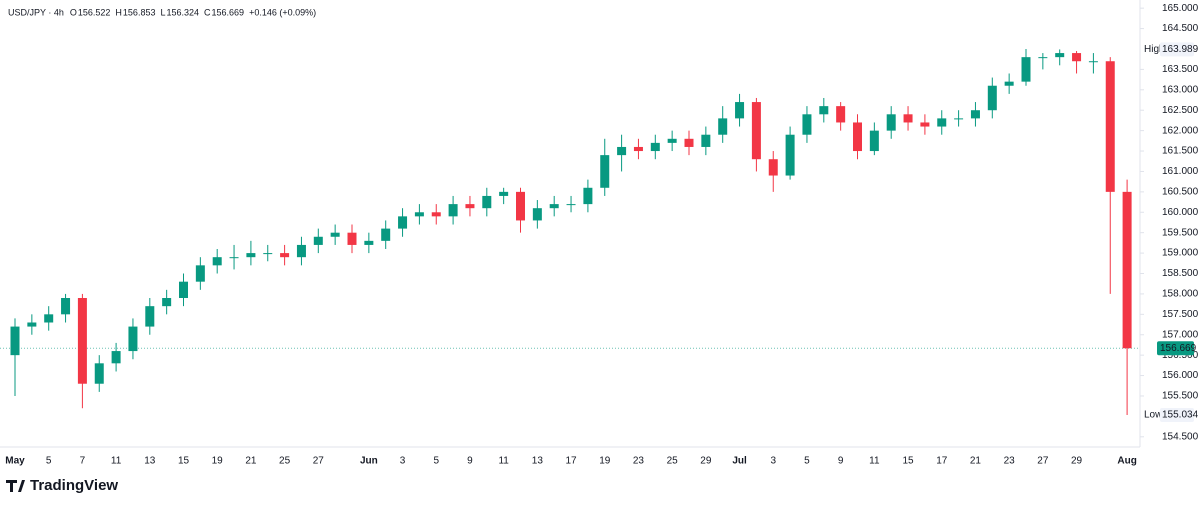  Describe the element at coordinates (1180, 212) in the screenshot. I see `y-tick-label: 160.000` at that location.